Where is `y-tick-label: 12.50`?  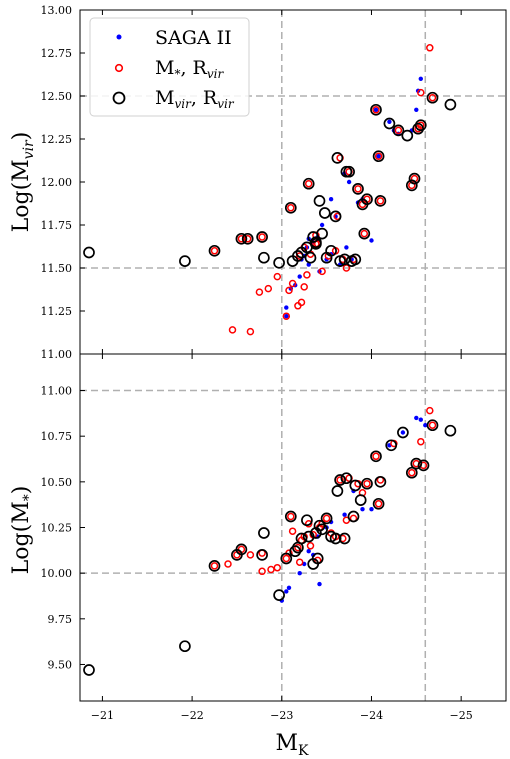 y-tick-label: 12.50 is located at coordinates (57, 96).